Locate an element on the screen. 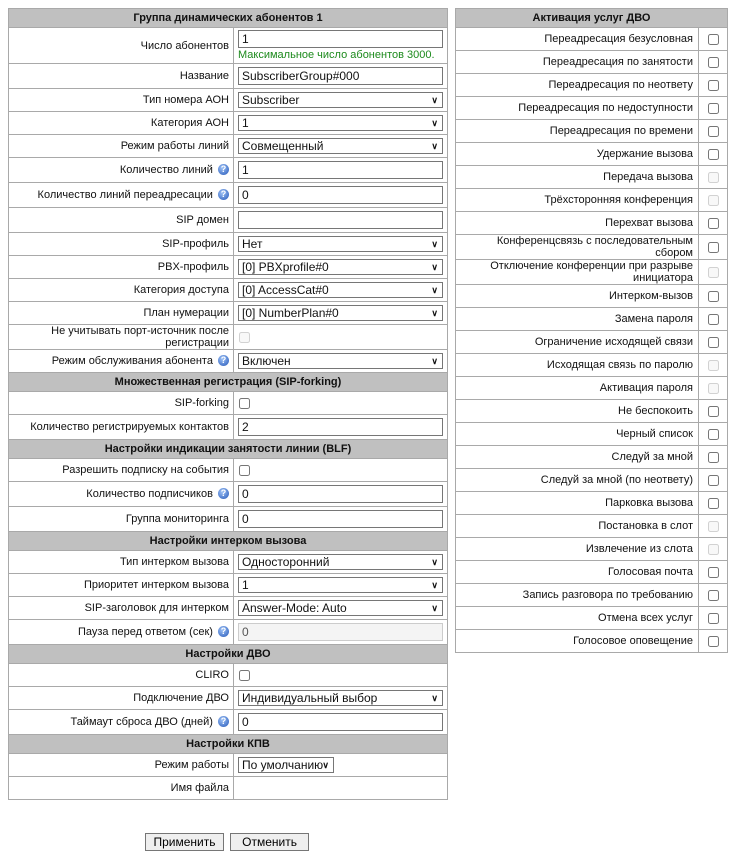 Image resolution: width=736 pixels, height=854 pixels. service-label: Переадресация по времени is located at coordinates (577, 131).